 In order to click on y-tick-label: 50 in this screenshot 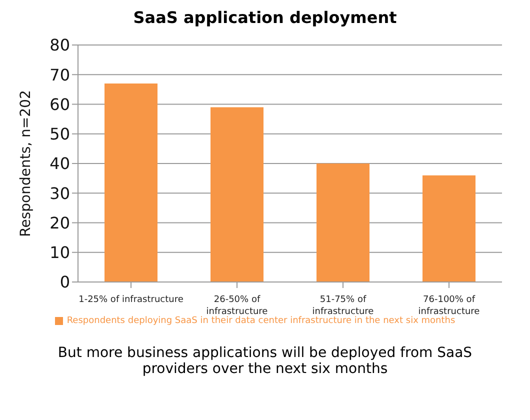, I will do `click(60, 134)`.